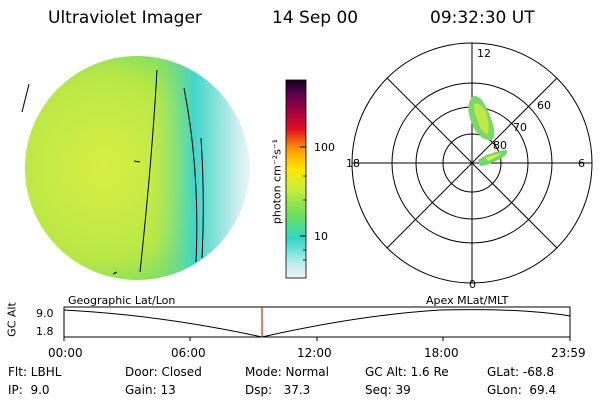 The image size is (600, 400). I want to click on lat-label-70: 70, so click(520, 127).